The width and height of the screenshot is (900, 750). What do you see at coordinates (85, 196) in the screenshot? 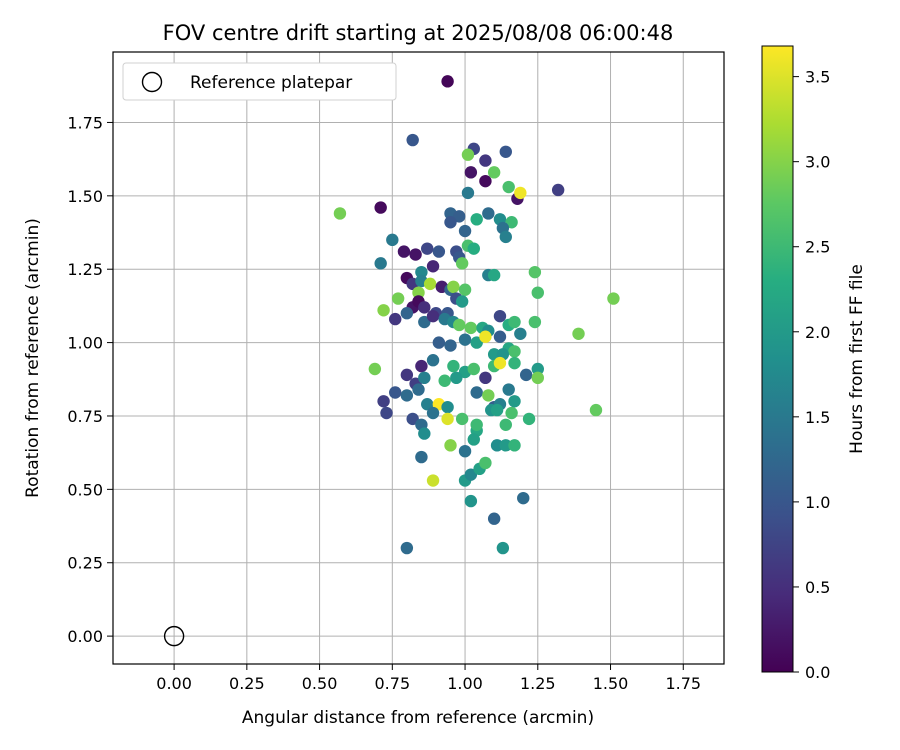
I see `y-tick-label: 1.50` at bounding box center [85, 196].